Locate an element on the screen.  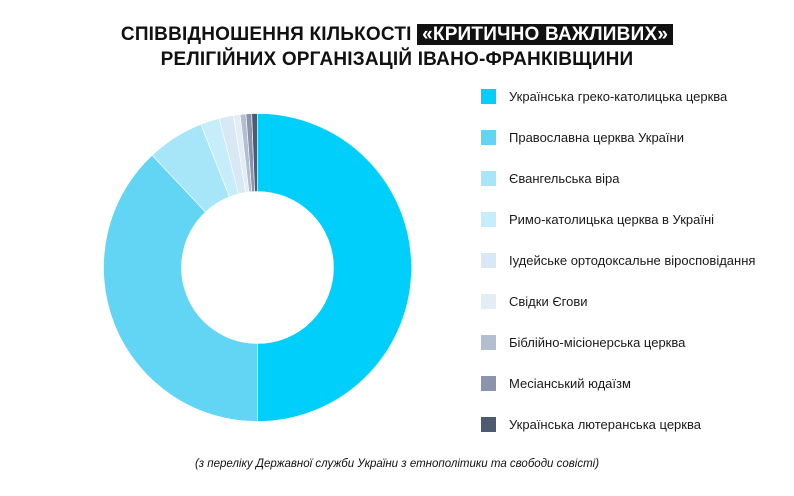
legend-item-9: Українська лютеранська церква is located at coordinates (631, 424).